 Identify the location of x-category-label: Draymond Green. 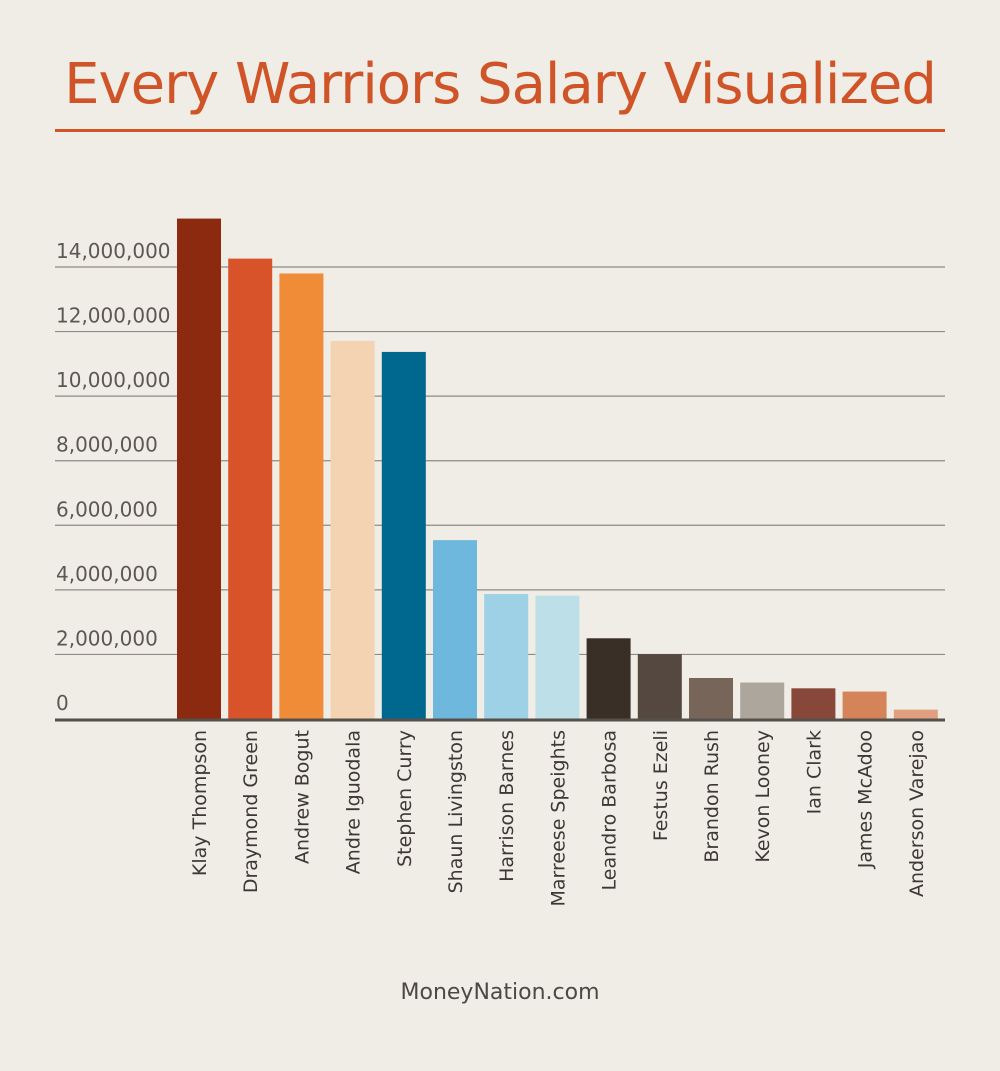
(251, 811).